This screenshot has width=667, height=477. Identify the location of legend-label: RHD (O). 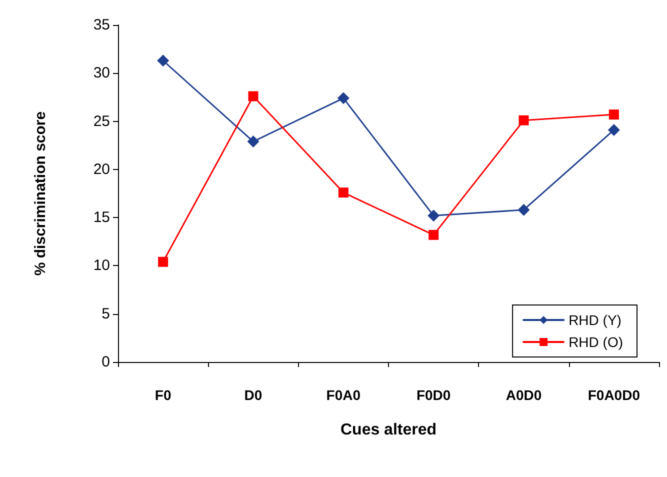
(596, 342).